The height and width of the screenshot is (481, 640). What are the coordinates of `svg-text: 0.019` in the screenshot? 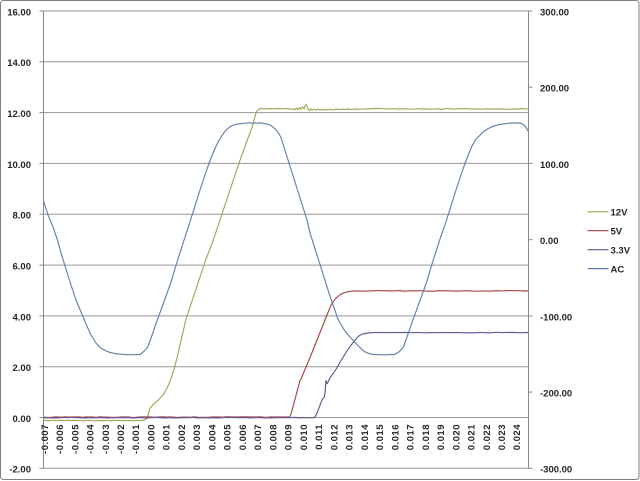 It's located at (441, 437).